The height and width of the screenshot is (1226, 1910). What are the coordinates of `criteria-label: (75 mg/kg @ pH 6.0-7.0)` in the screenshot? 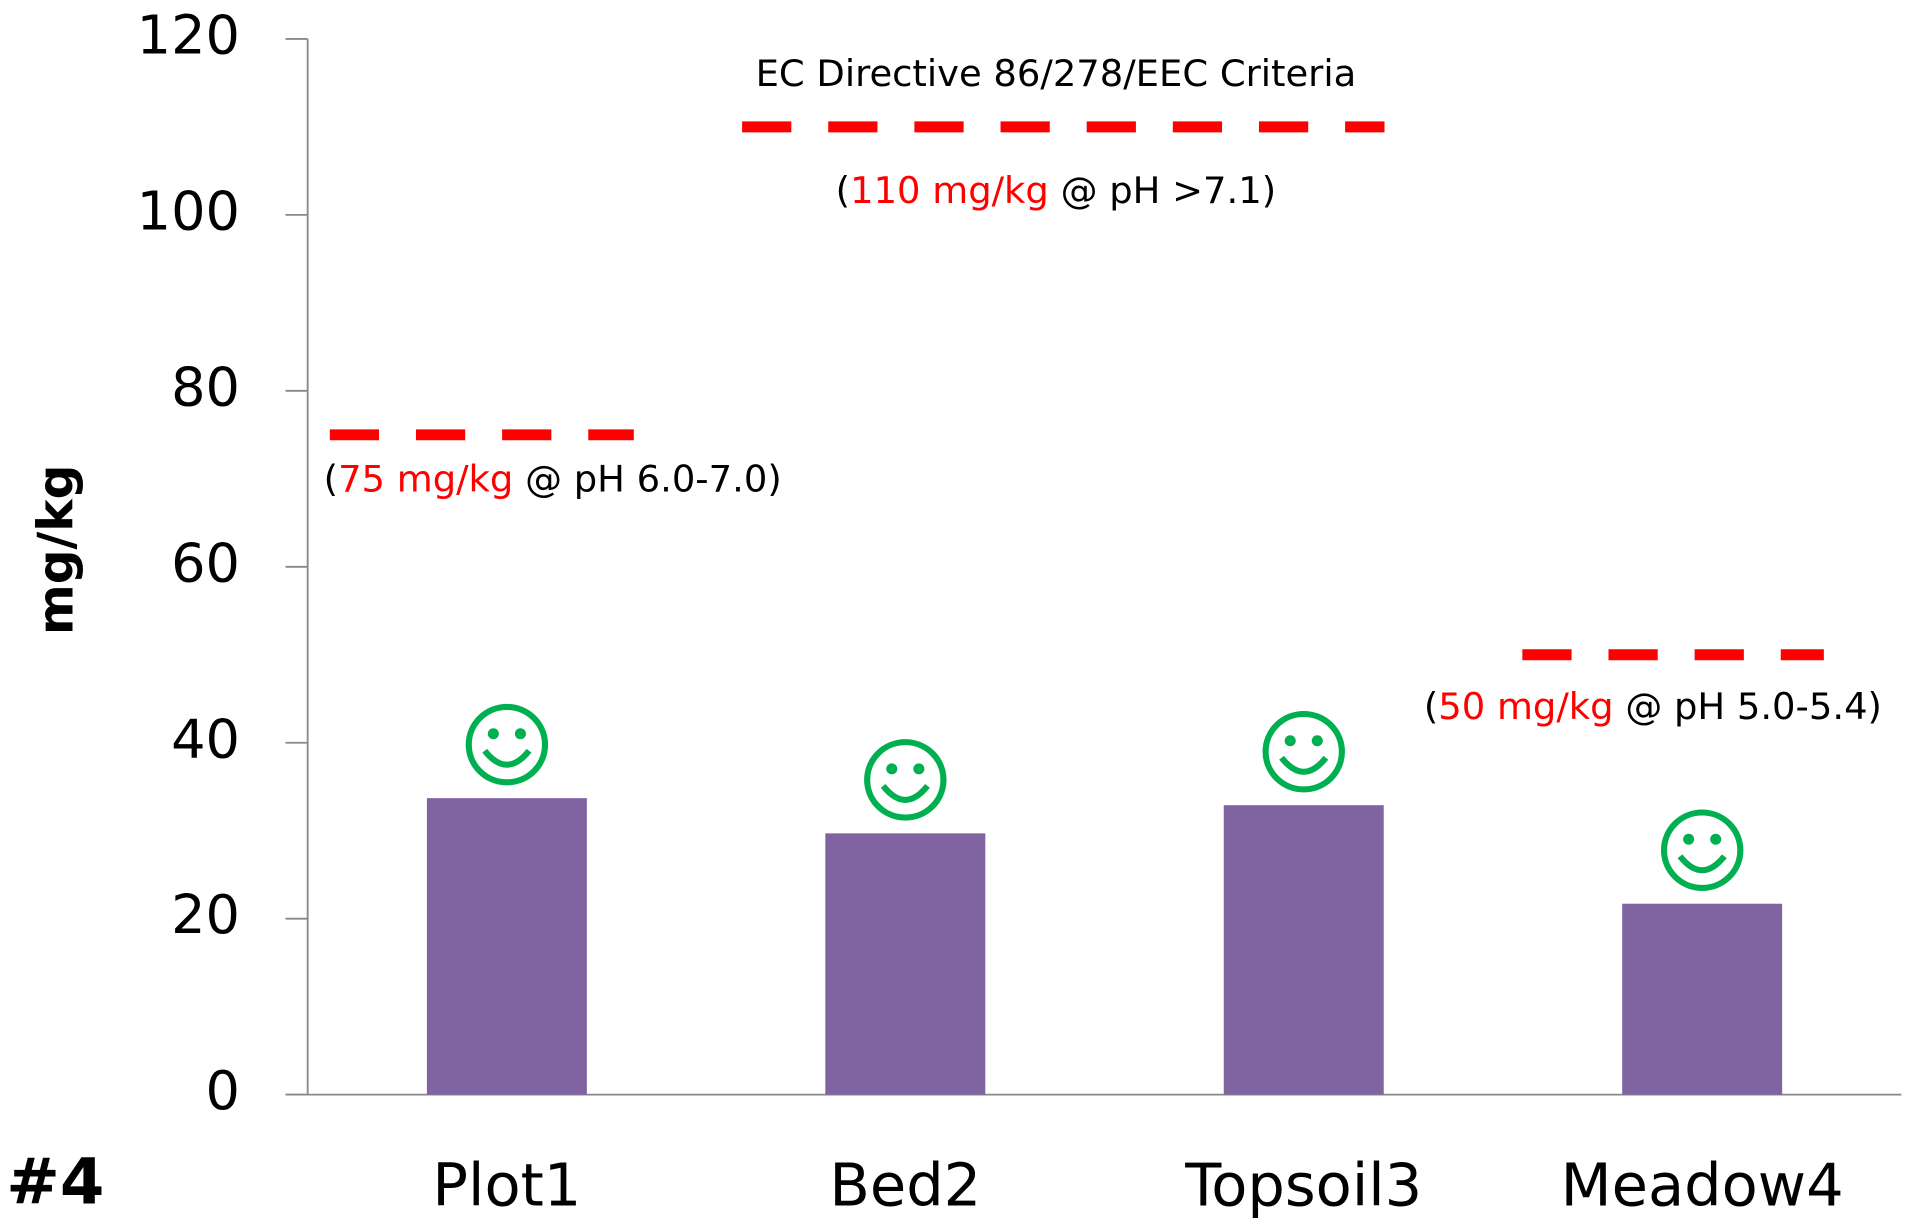 It's located at (553, 478).